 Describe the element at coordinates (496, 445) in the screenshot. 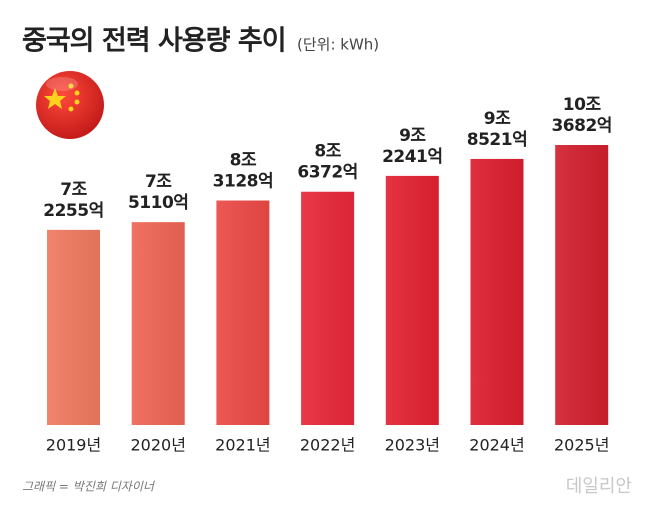

I see `x-tick-label: 2024년` at that location.